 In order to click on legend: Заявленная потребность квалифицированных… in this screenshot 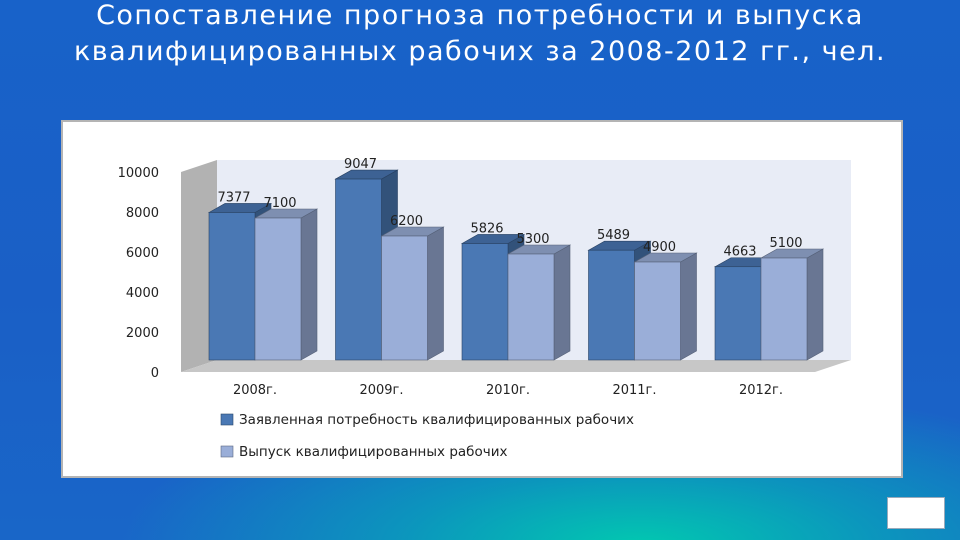, I will do `click(427, 436)`.